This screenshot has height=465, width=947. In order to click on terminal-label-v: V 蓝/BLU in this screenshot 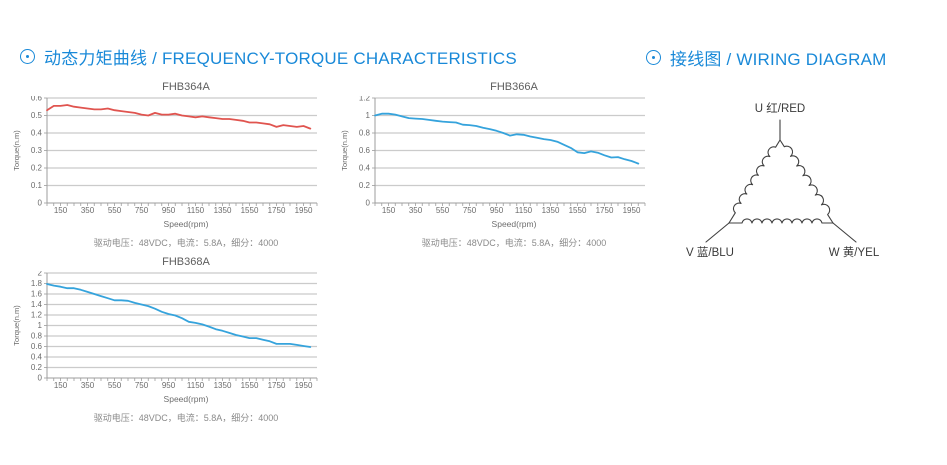, I will do `click(710, 252)`.